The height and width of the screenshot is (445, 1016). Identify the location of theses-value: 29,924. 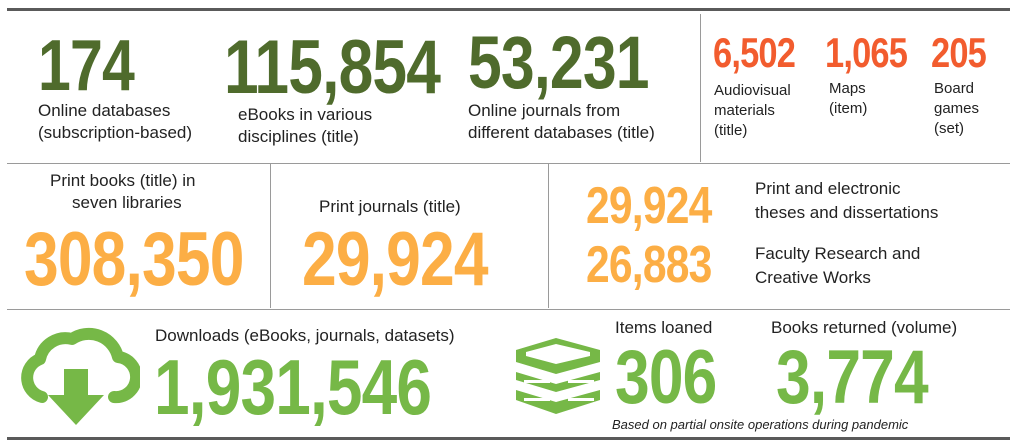
(649, 206).